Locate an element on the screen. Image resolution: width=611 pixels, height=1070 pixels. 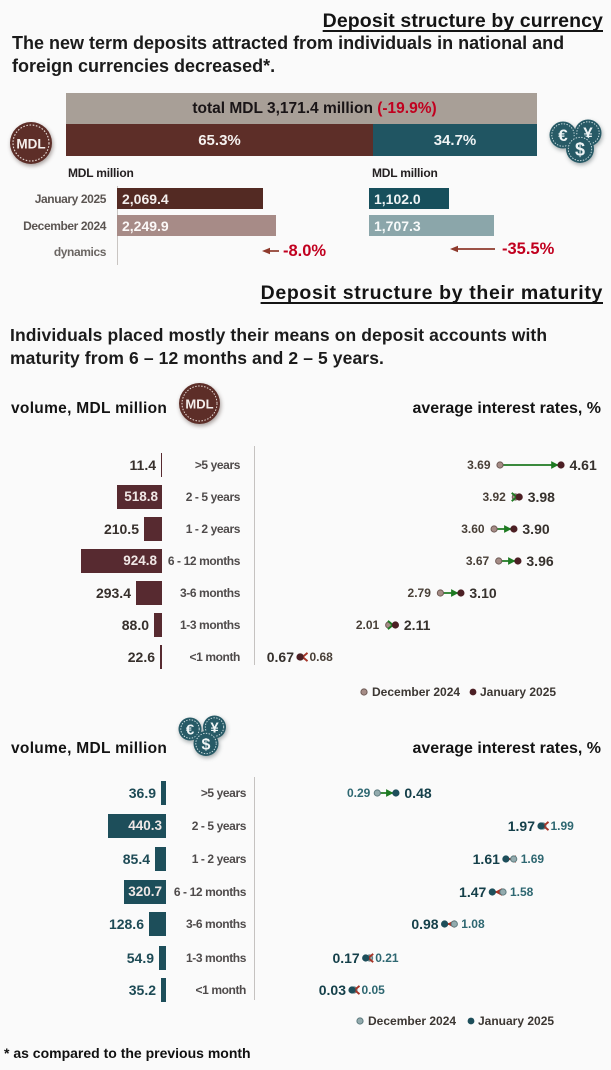
svg-text: 0.98 is located at coordinates (424, 924).